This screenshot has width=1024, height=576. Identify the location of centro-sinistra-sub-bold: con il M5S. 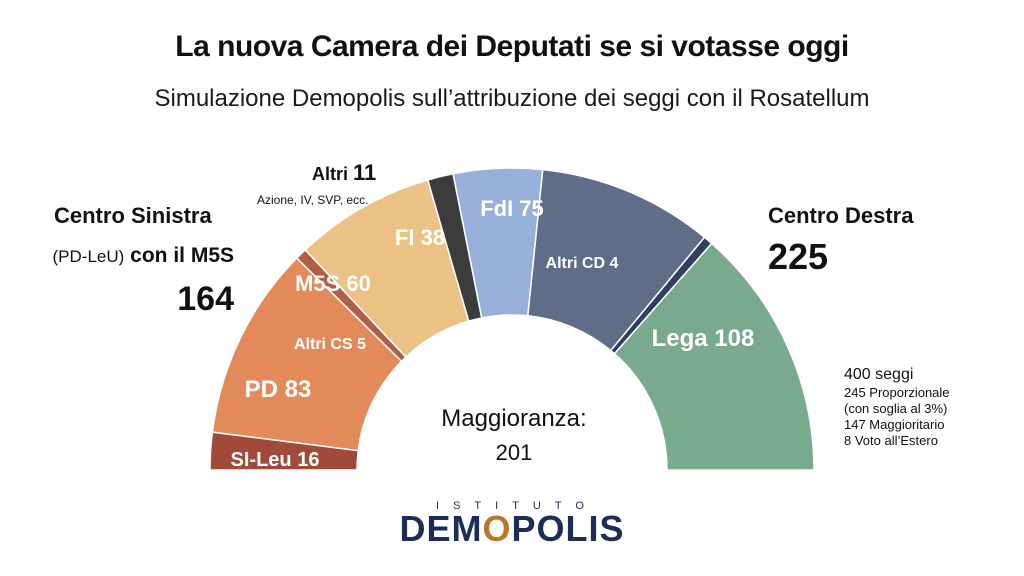
(179, 255).